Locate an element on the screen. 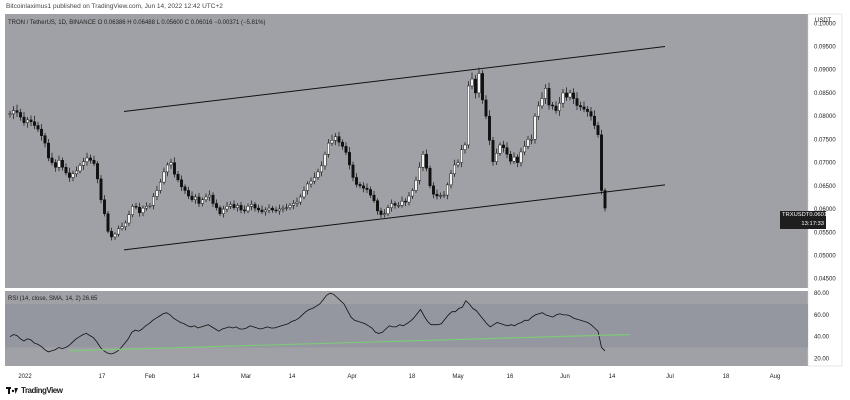  time-tick-label: Jul is located at coordinates (670, 377).